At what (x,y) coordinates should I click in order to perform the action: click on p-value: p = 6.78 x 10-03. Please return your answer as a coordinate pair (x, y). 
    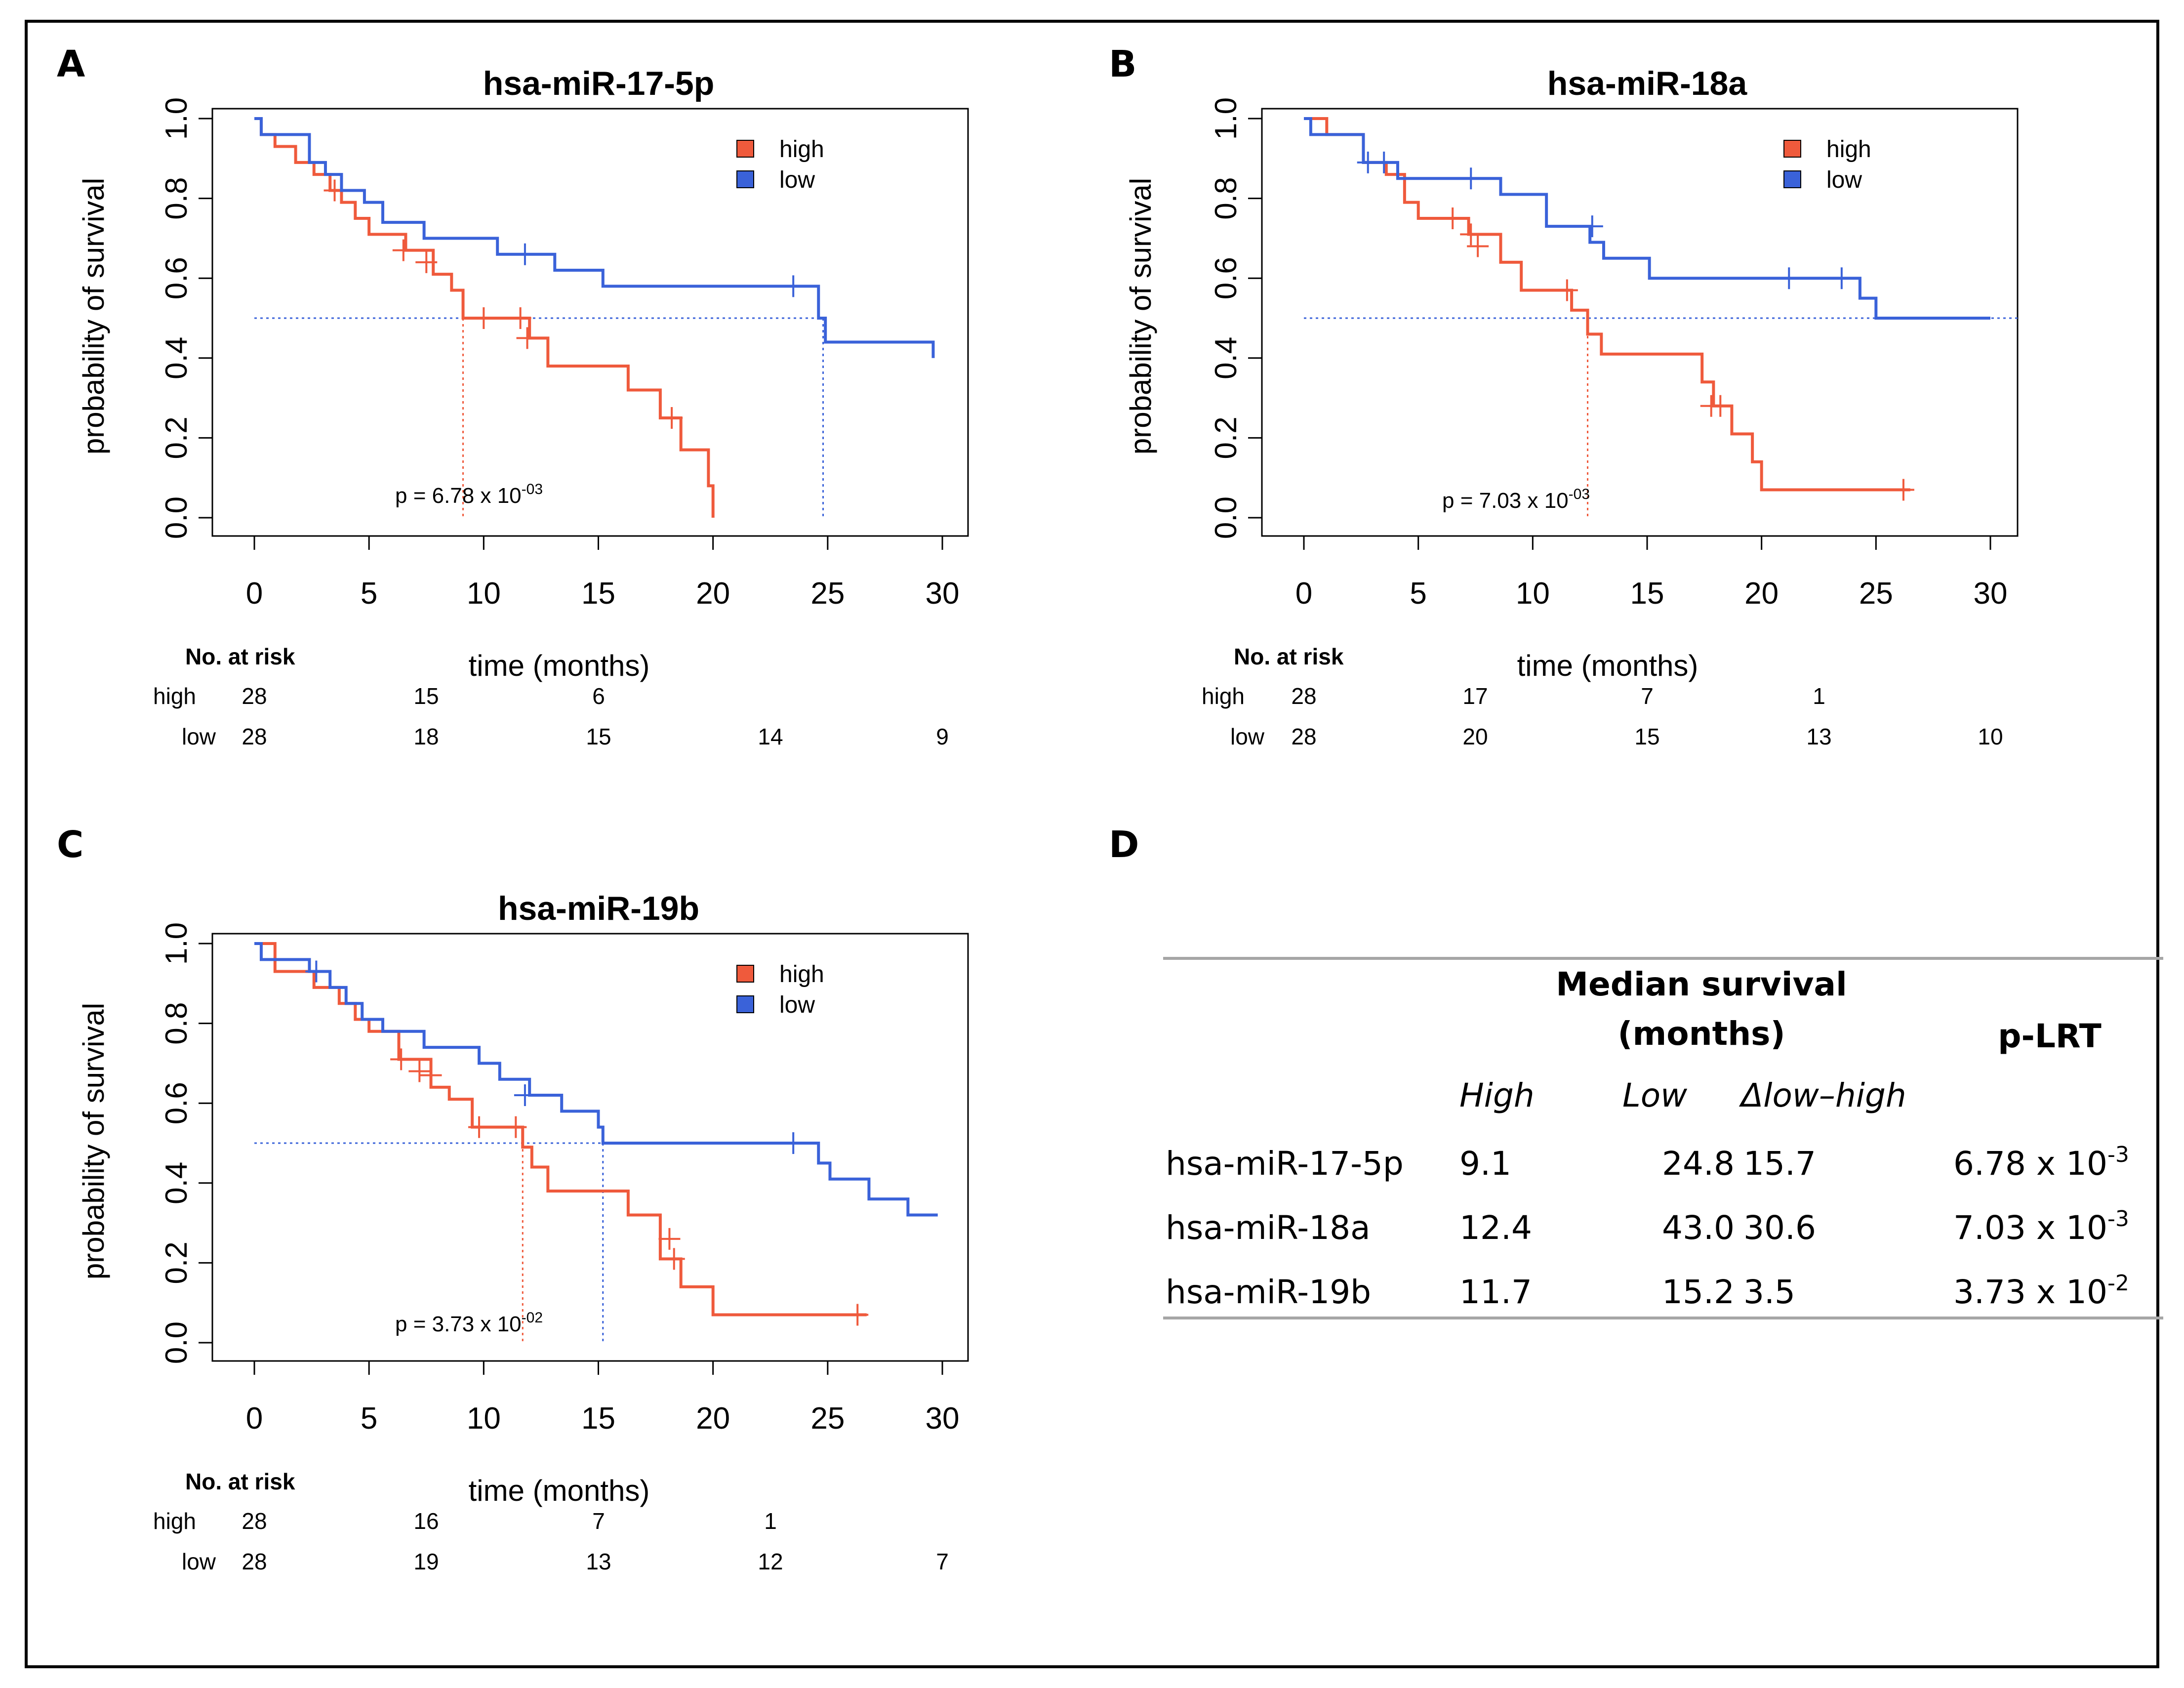
    Looking at the image, I should click on (469, 494).